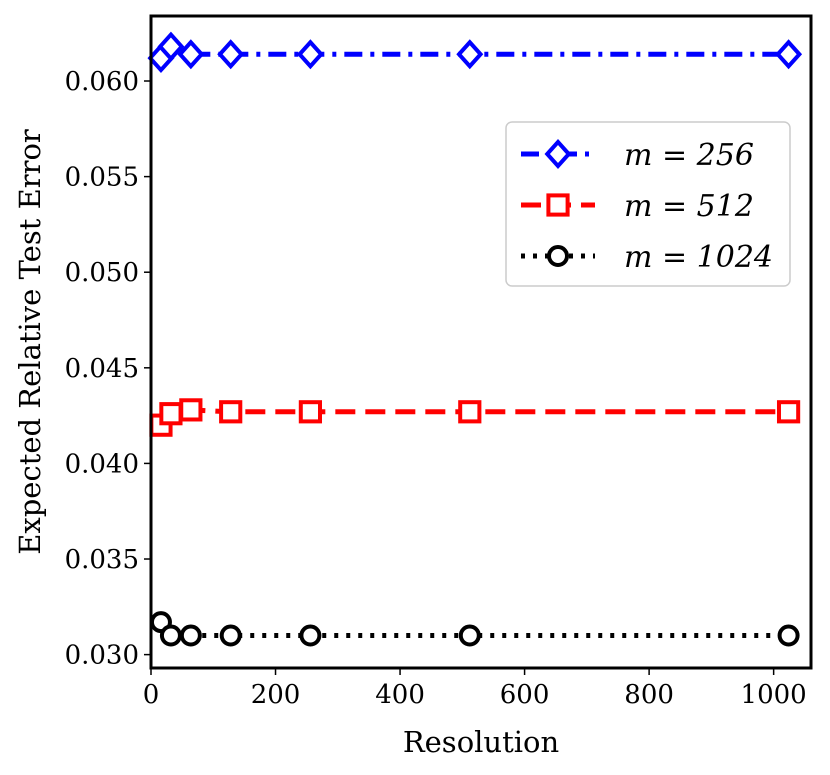  I want to click on y-tick-label: 0.050, so click(102, 273).